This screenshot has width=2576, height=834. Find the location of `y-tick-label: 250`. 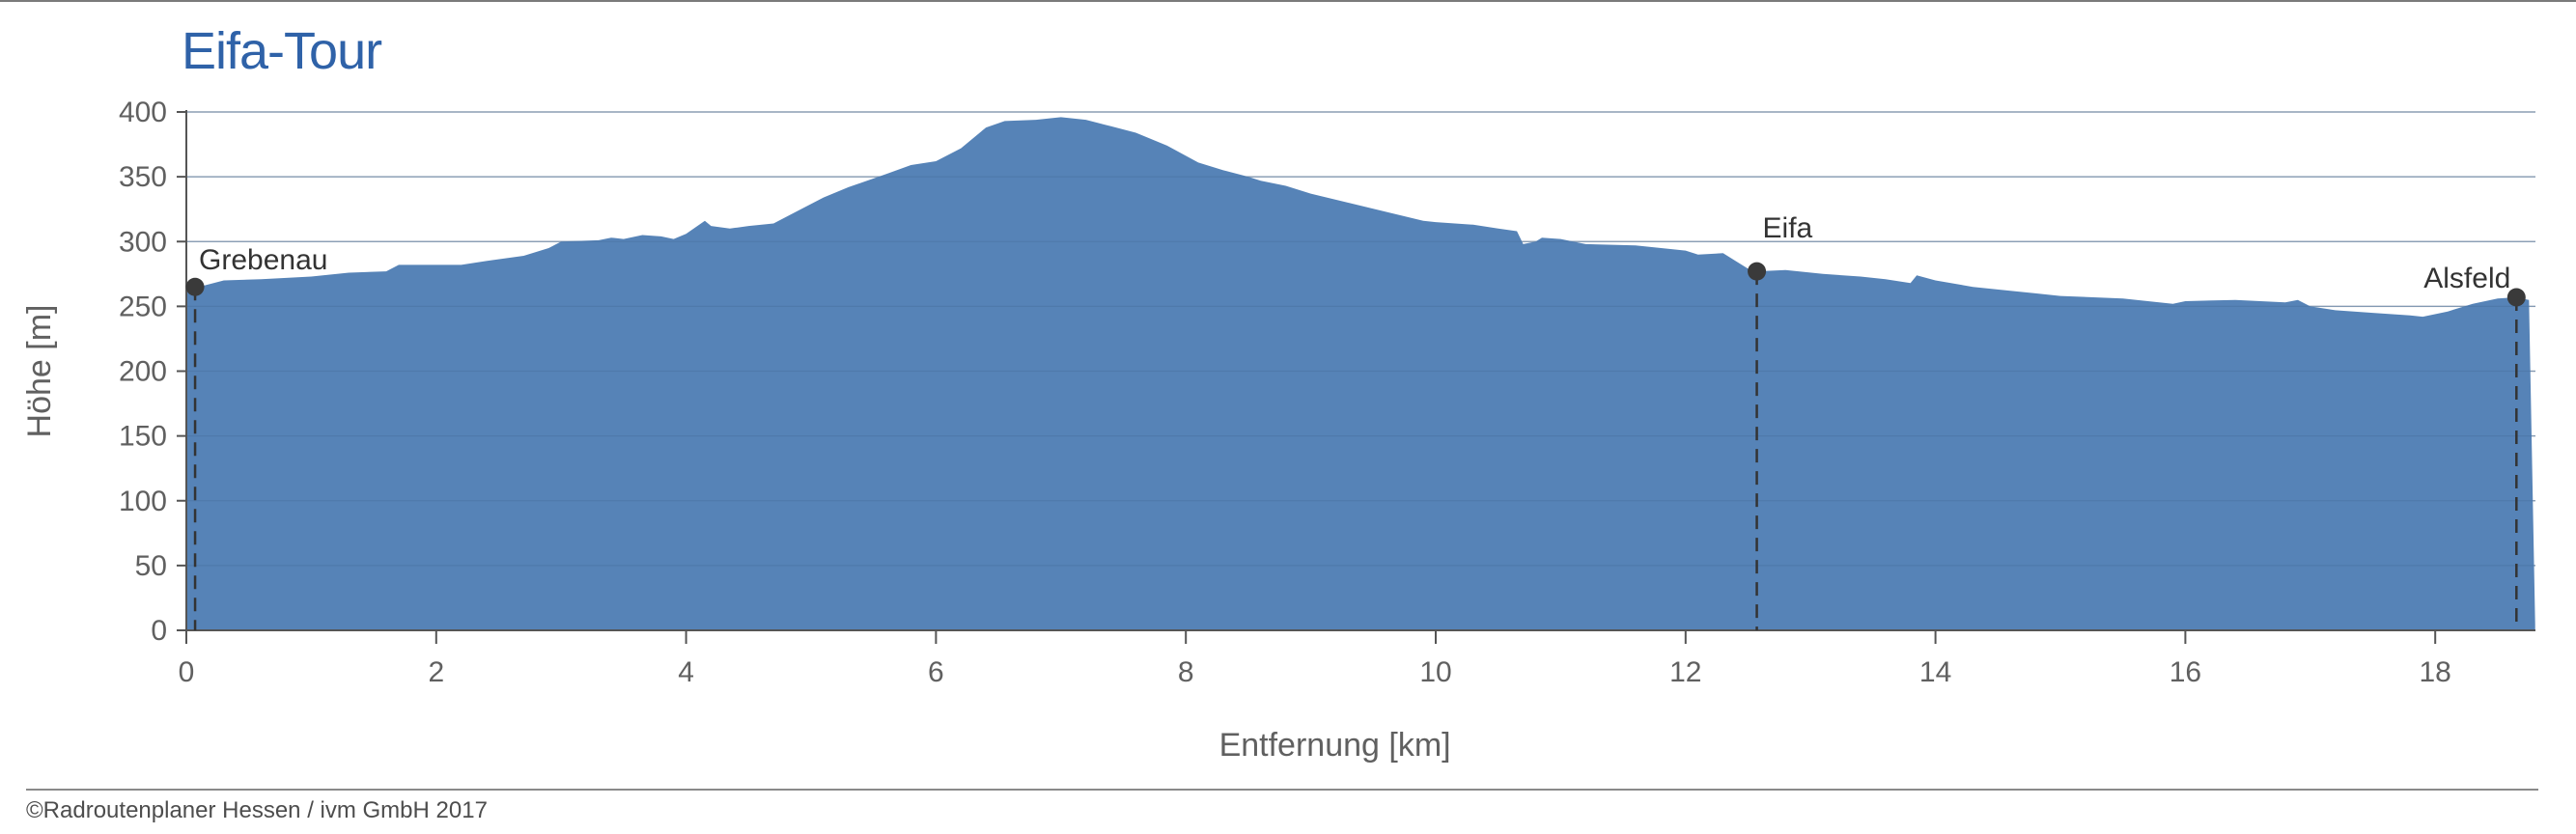

y-tick-label: 250 is located at coordinates (143, 306).